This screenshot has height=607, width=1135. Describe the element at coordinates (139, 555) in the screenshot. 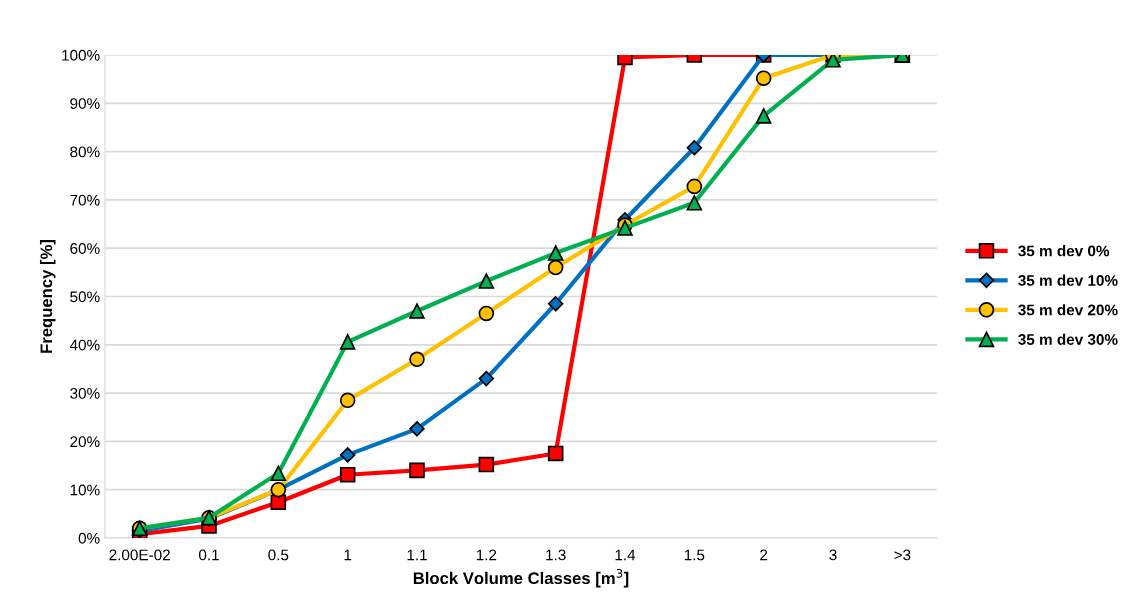

I see `x-tick-label: 2.00E-02` at that location.